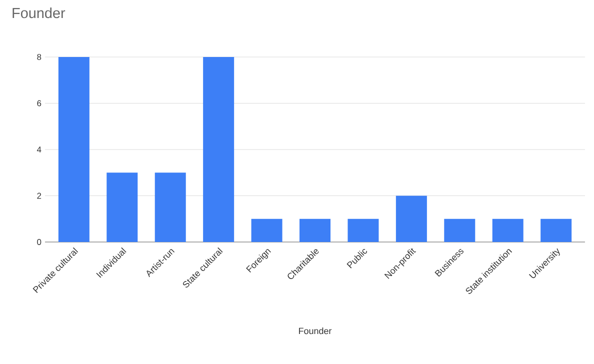 The height and width of the screenshot is (364, 594). I want to click on y-tick-label: 4, so click(39, 149).